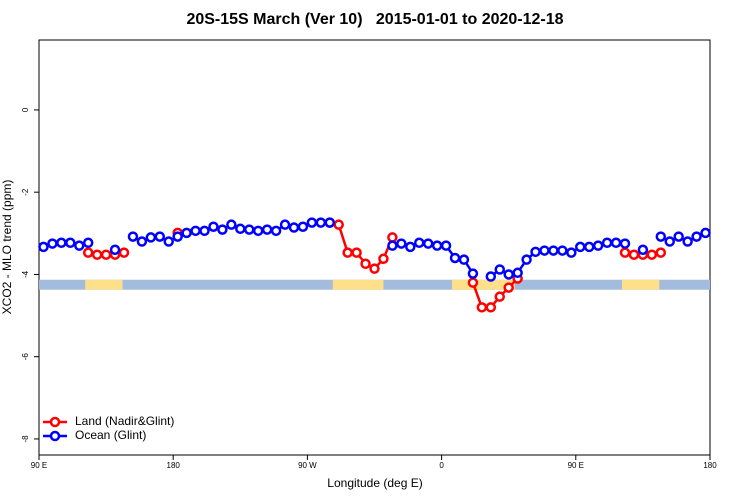 The height and width of the screenshot is (500, 750). I want to click on x-tick-label: 90 W, so click(307, 465).